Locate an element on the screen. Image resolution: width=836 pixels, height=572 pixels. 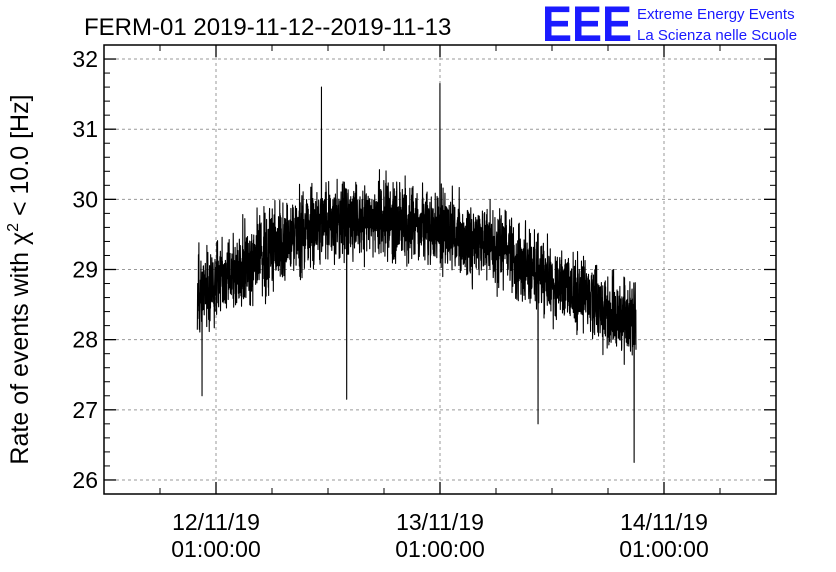
logo-line-1: Extreme Energy Events is located at coordinates (716, 14).